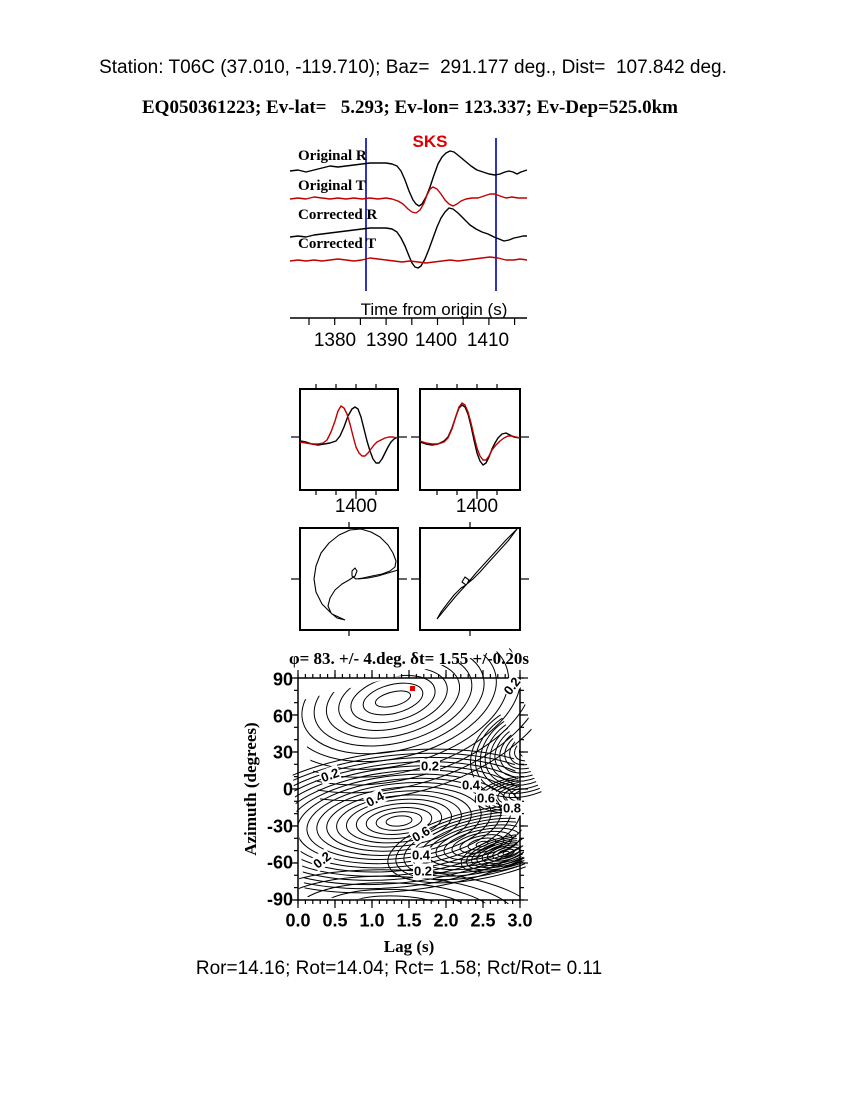  What do you see at coordinates (332, 186) in the screenshot?
I see `trace-label-original-t: Original T` at bounding box center [332, 186].